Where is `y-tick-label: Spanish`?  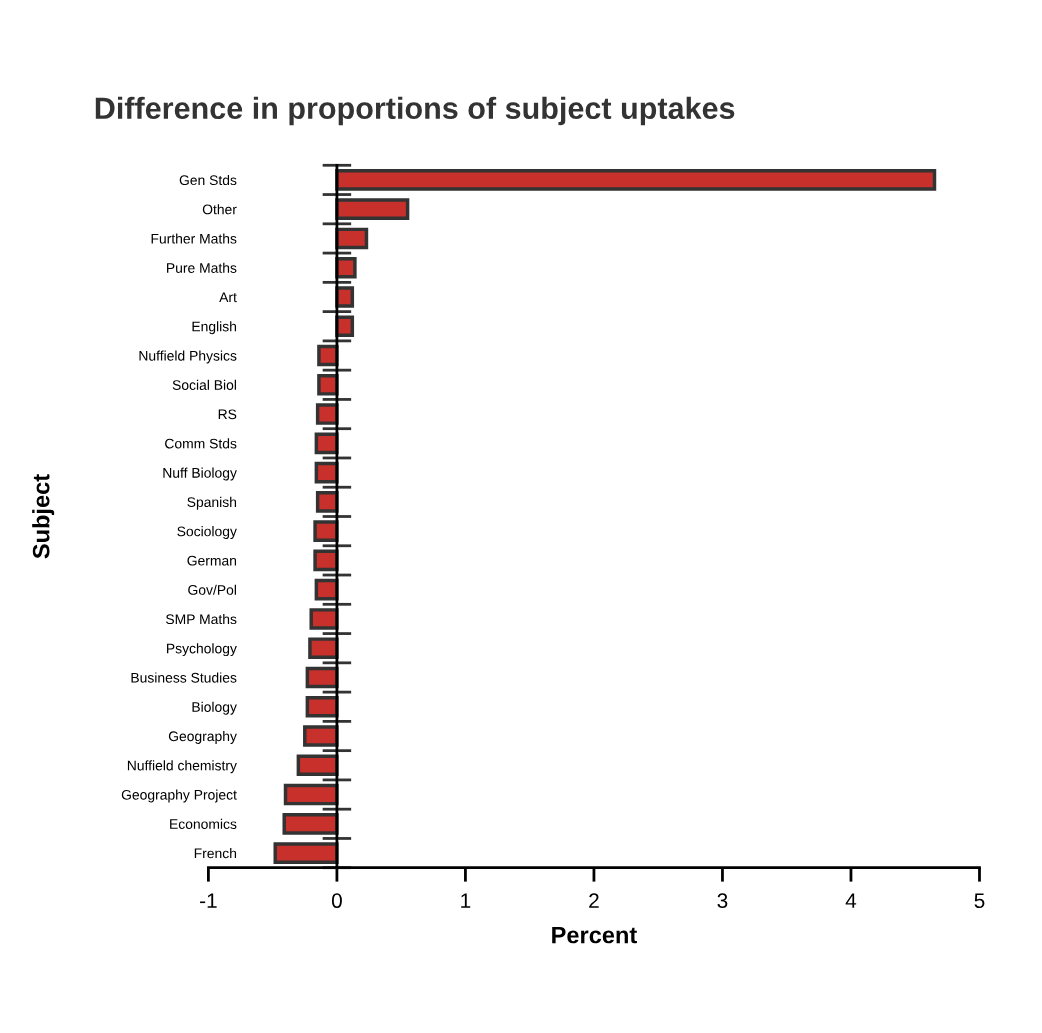 y-tick-label: Spanish is located at coordinates (212, 503).